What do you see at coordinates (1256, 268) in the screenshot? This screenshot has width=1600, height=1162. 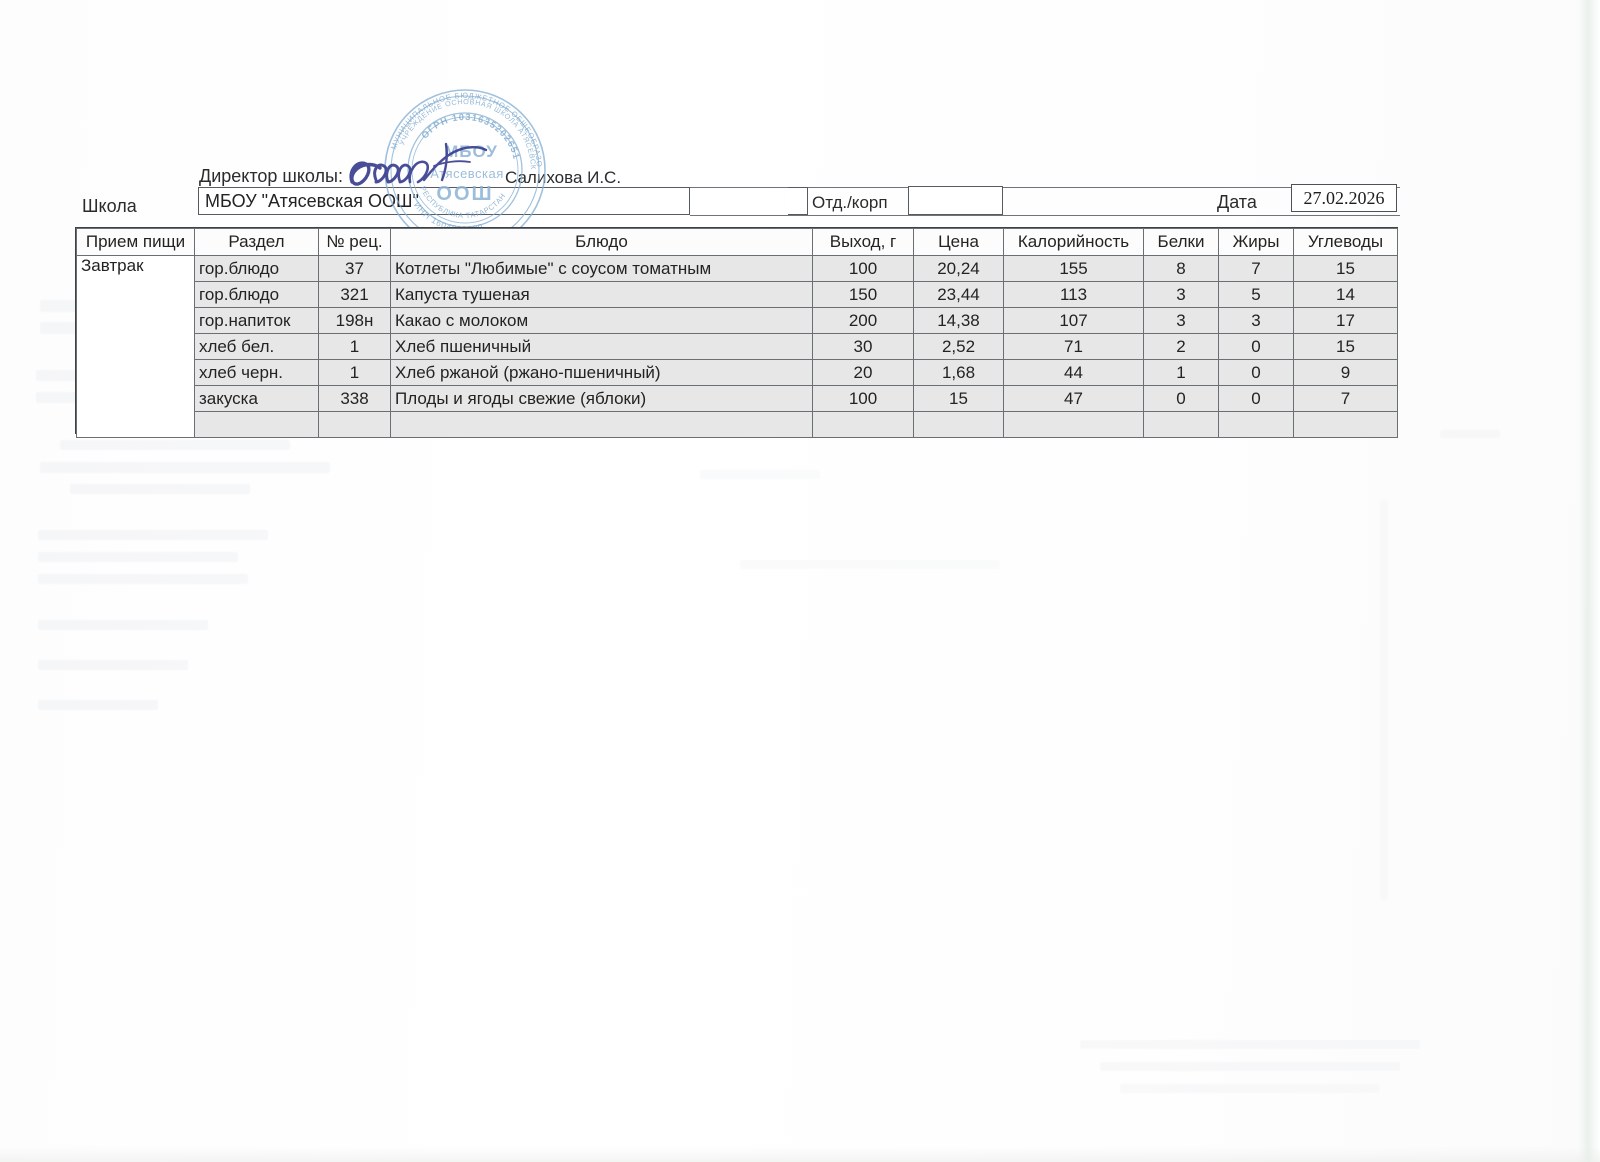 I see `cell-fats: 7` at bounding box center [1256, 268].